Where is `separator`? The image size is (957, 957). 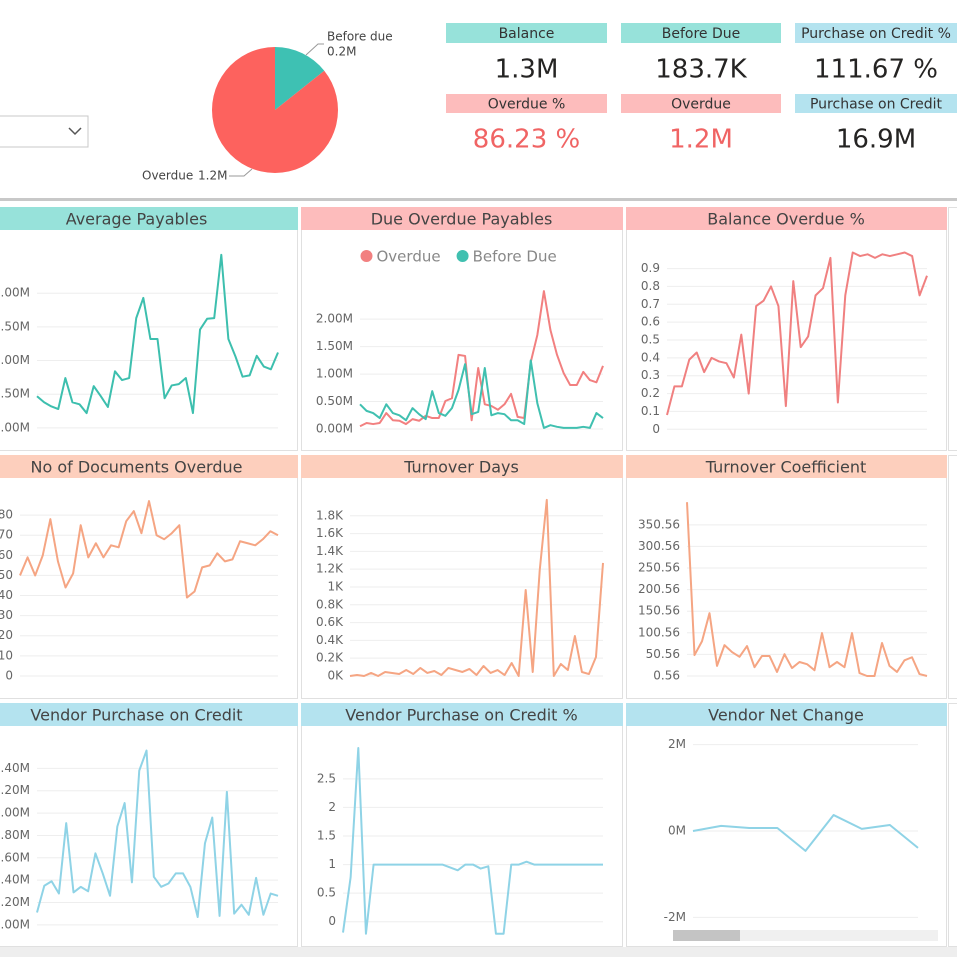 separator is located at coordinates (478, 199).